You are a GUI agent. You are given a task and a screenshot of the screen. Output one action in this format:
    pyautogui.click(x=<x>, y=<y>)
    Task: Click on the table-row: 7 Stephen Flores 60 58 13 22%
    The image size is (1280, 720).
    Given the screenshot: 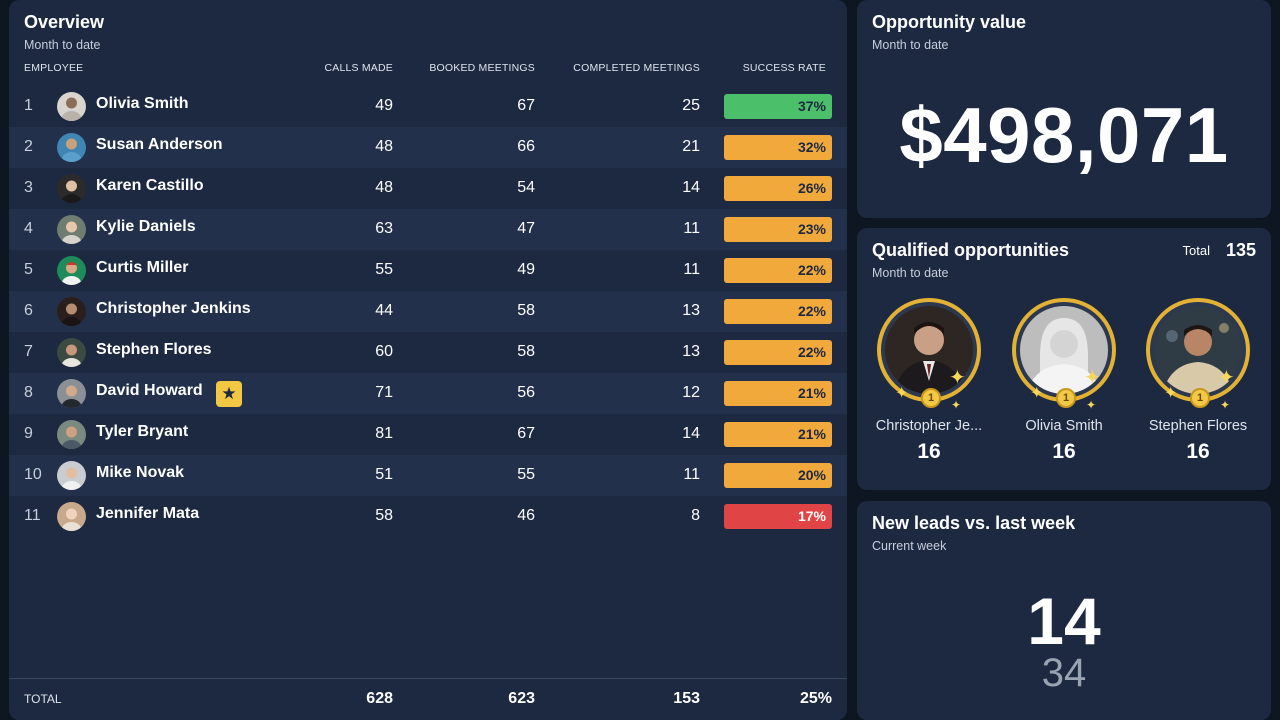 What is the action you would take?
    pyautogui.click(x=428, y=352)
    